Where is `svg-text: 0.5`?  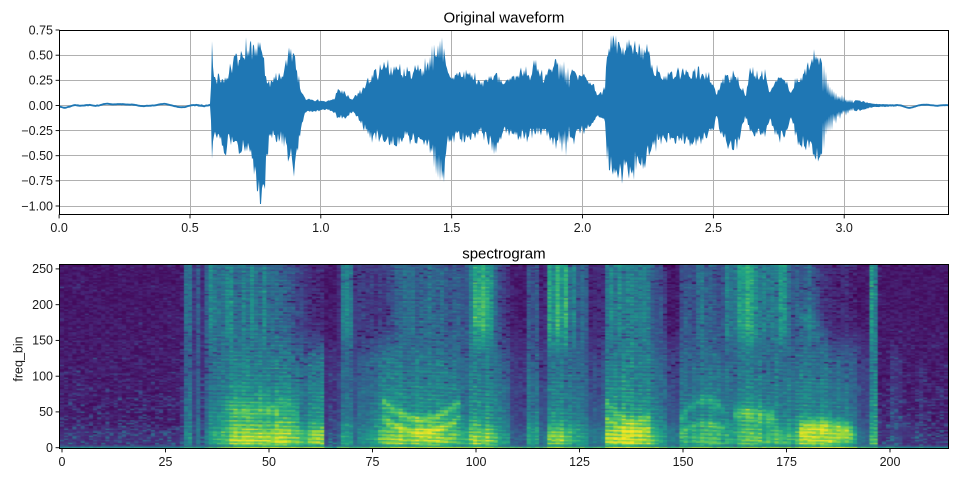
svg-text: 0.5 is located at coordinates (189, 228).